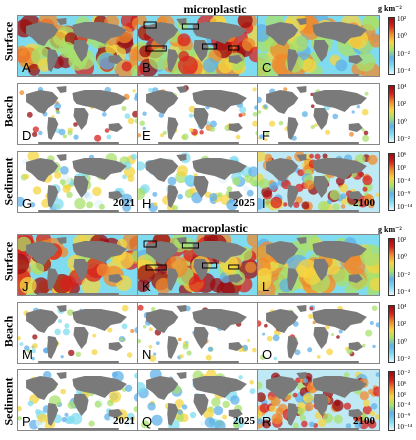 The image size is (416, 440). What do you see at coordinates (78, 114) in the screenshot?
I see `map-panel-d: D` at bounding box center [78, 114].